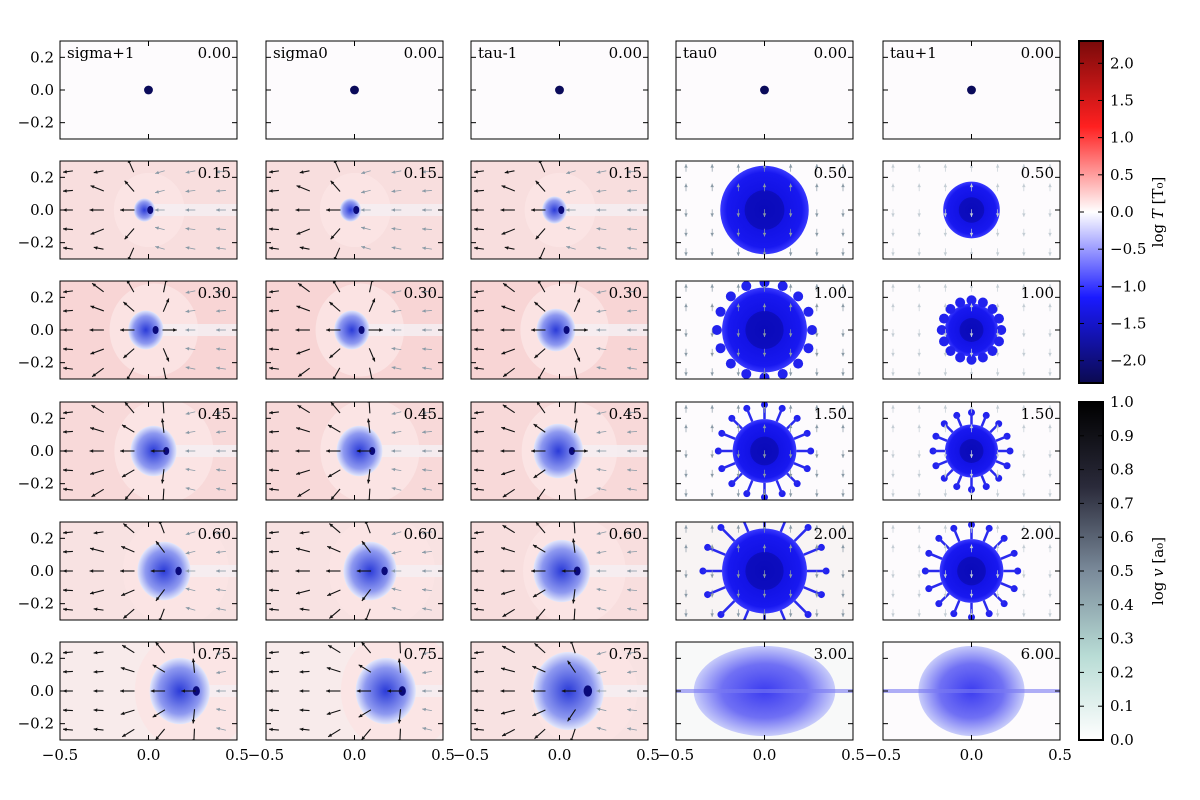  I want to click on time-label: 0.00, so click(214, 53).